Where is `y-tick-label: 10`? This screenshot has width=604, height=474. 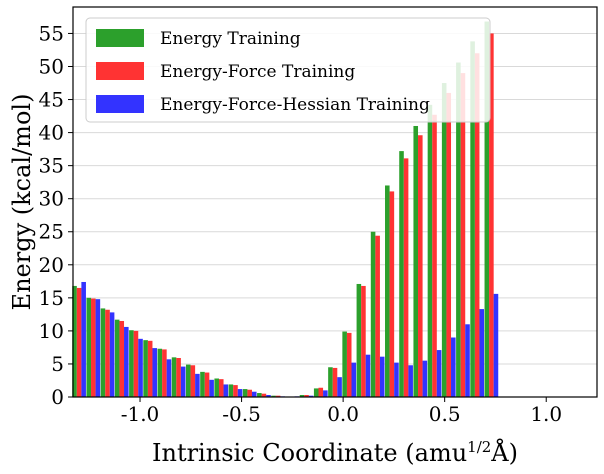 y-tick-label: 10 is located at coordinates (51, 331).